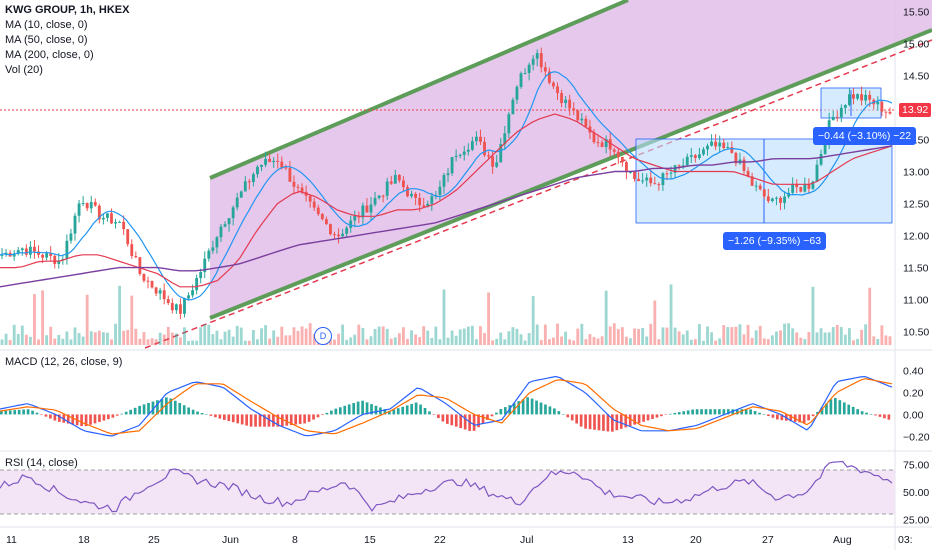 The height and width of the screenshot is (550, 932). Describe the element at coordinates (24, 70) in the screenshot. I see `legend-vol: Vol (20)` at that location.